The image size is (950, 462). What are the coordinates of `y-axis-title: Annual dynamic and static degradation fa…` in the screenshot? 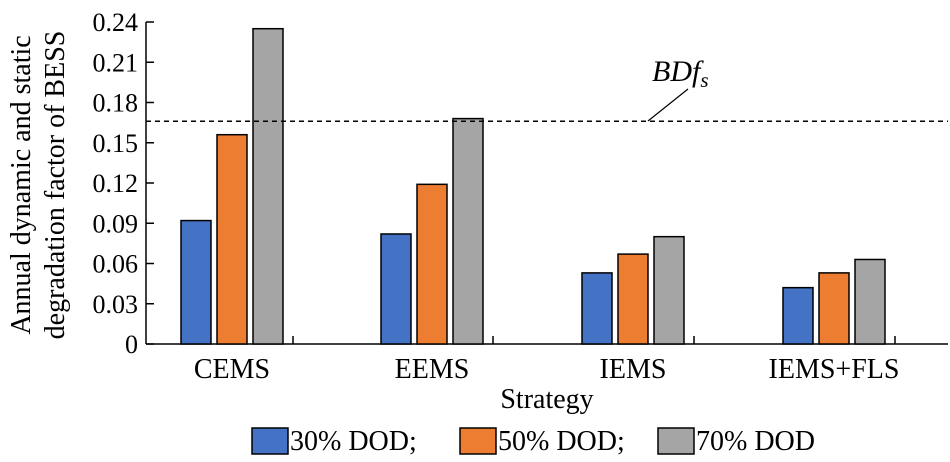 It's located at (38, 185).